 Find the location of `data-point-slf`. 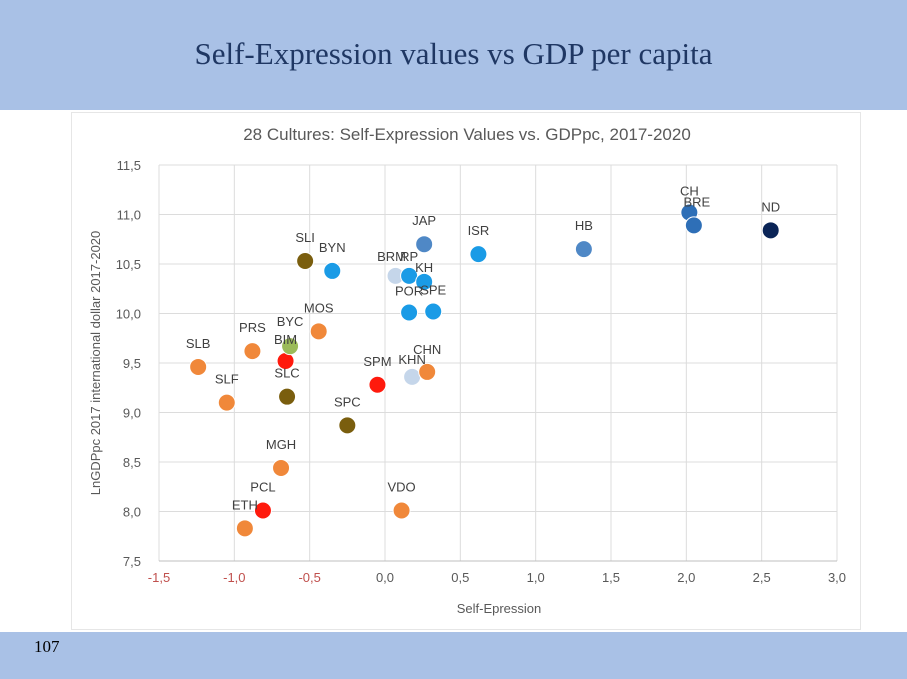

data-point-slf is located at coordinates (226, 402).